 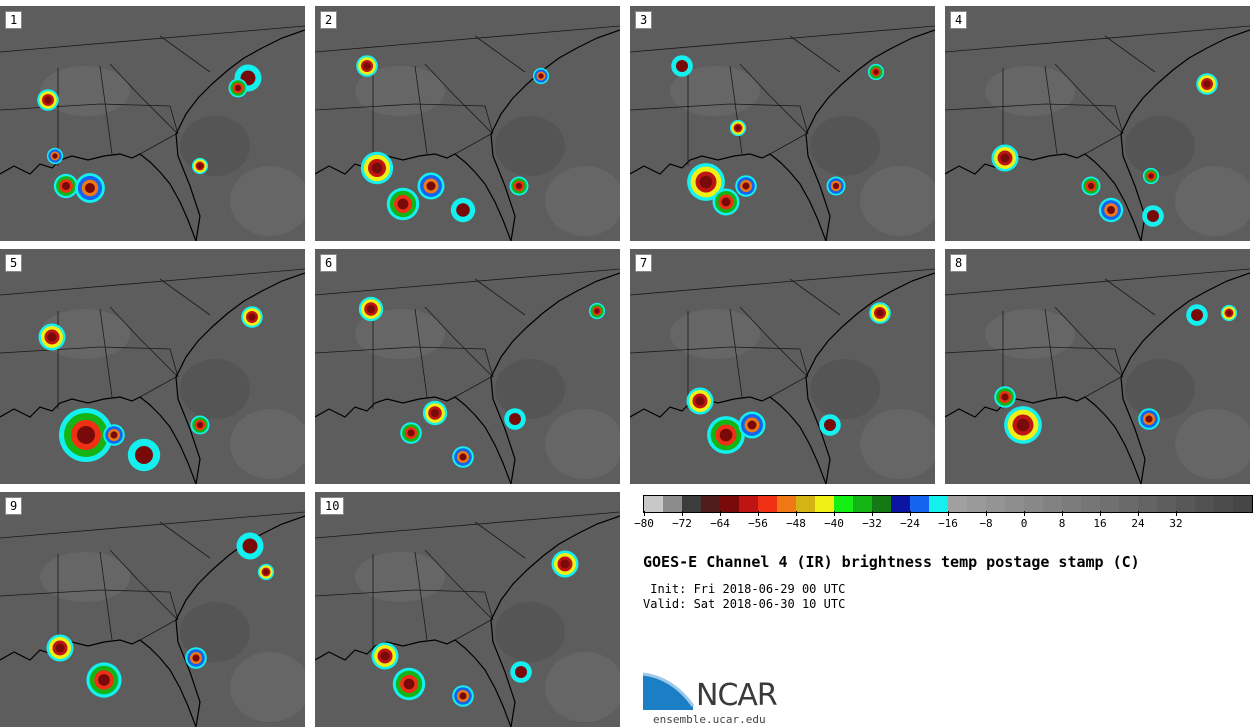 What do you see at coordinates (986, 523) in the screenshot?
I see `colorbar-tick-label: −8` at bounding box center [986, 523].